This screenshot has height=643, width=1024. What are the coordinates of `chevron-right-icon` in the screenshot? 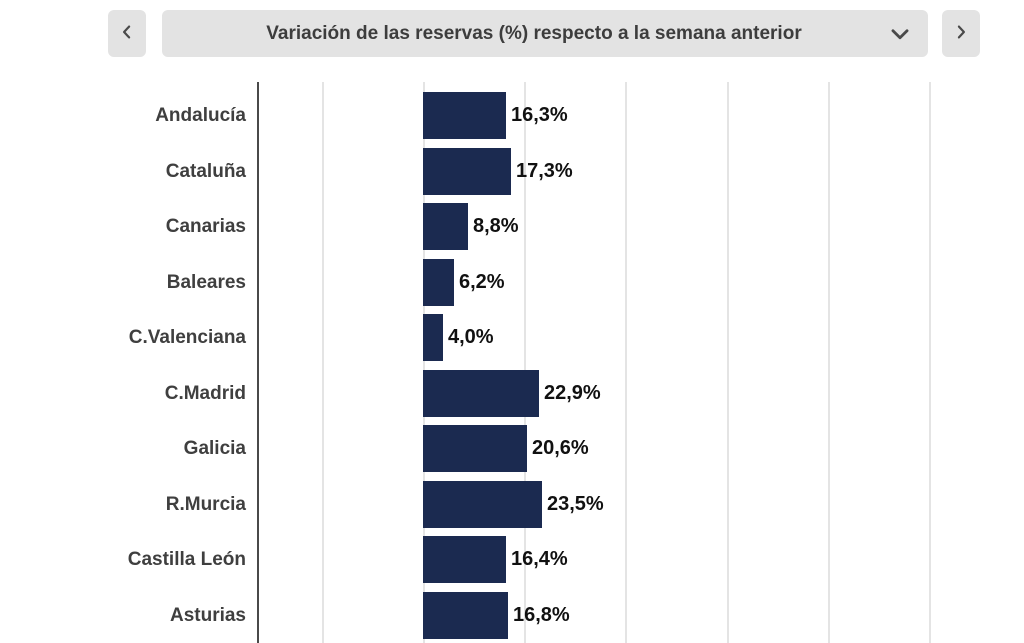 It's located at (961, 33).